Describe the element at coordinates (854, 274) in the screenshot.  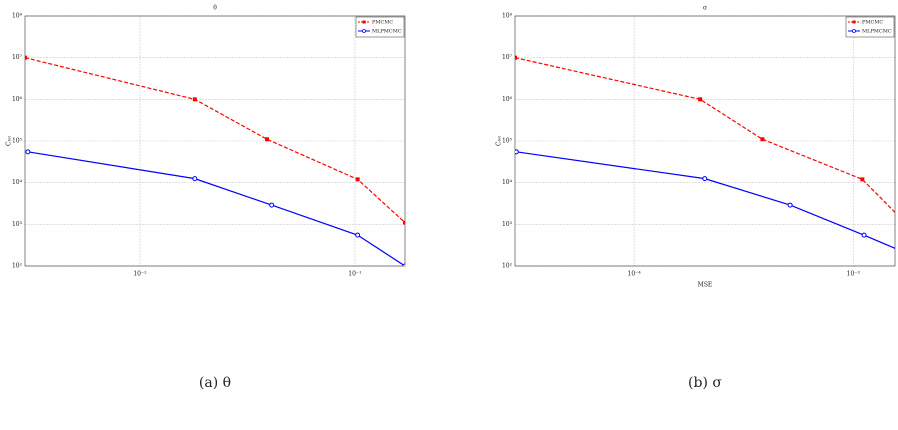
I see `x-tick-label: 10⁻³` at that location.